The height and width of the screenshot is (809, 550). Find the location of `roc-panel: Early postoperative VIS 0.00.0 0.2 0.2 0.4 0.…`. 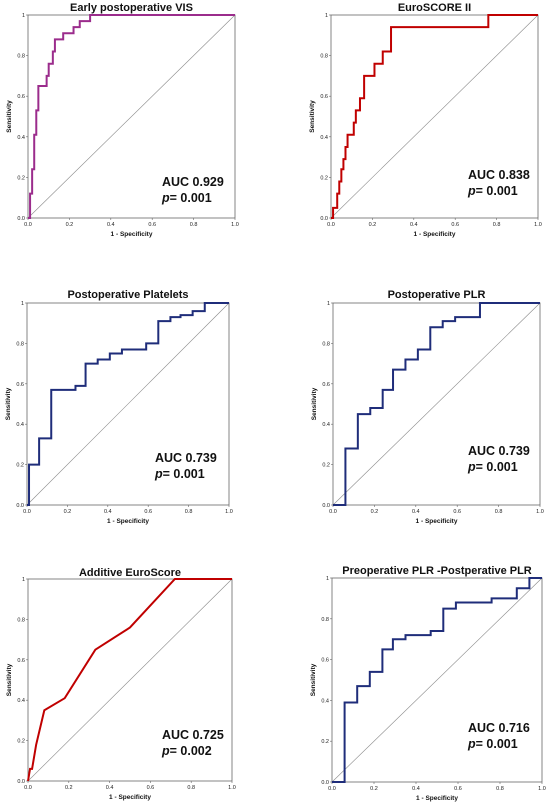

roc-panel: Early postoperative VIS 0.00.0 0.2 0.2 0.4 0.… is located at coordinates (122, 120).